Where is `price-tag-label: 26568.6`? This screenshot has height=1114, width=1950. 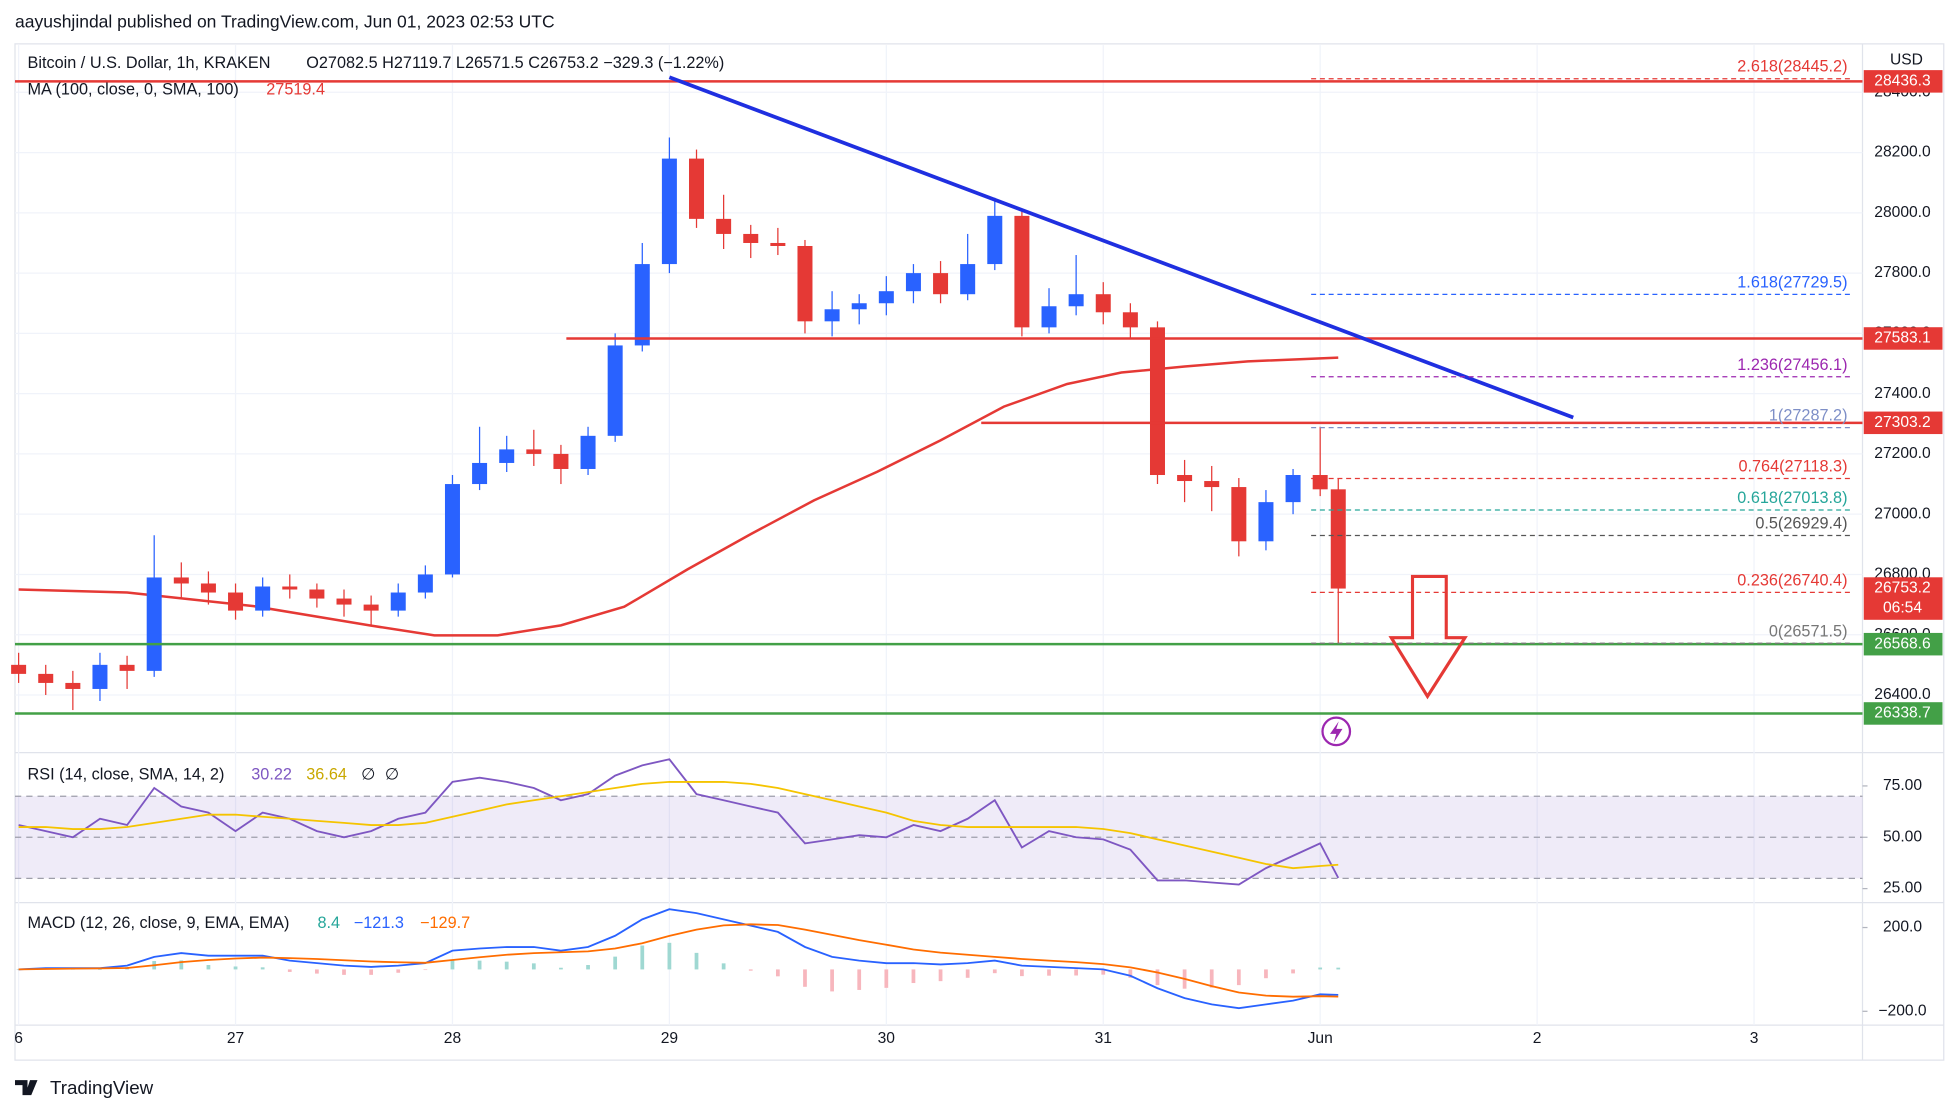 price-tag-label: 26568.6 is located at coordinates (1902, 643).